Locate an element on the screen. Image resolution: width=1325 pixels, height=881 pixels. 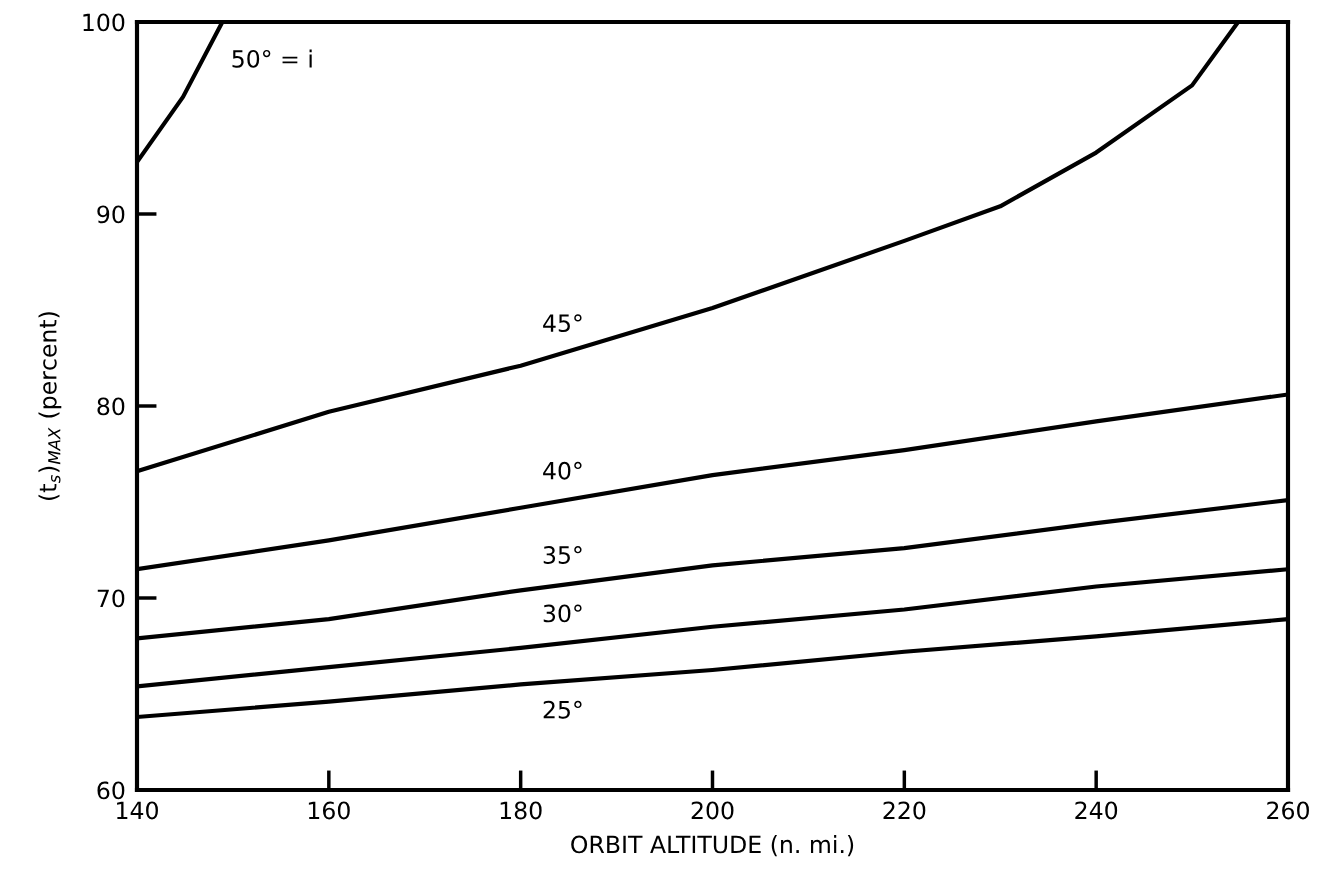
y-tick-label: 80 is located at coordinates (111, 406).